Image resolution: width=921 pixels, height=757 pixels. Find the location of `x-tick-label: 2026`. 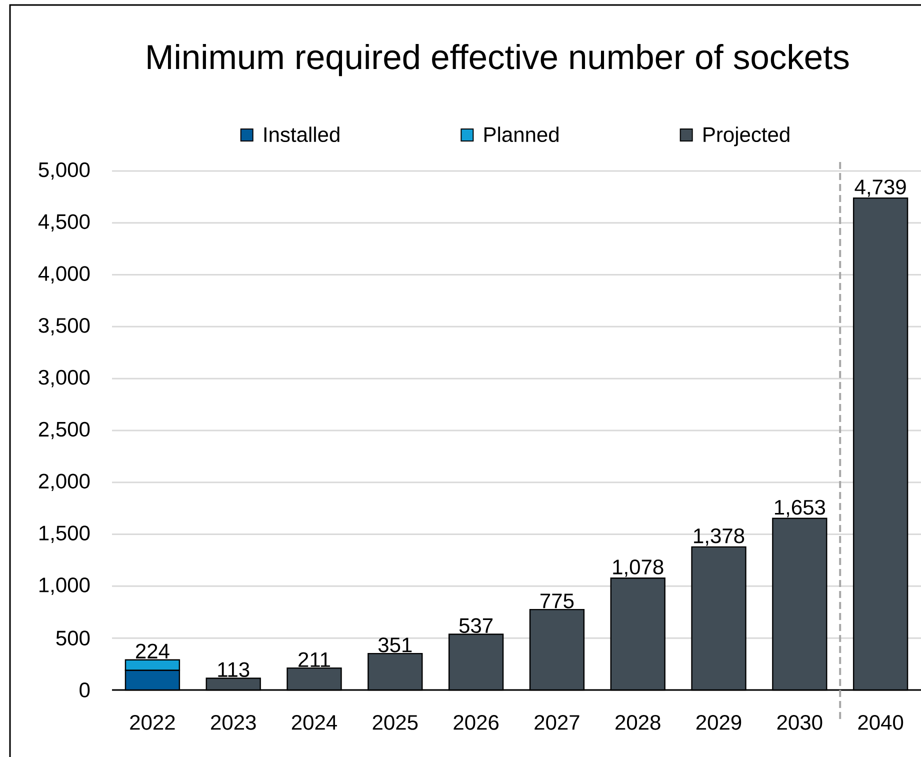

x-tick-label: 2026 is located at coordinates (476, 722).